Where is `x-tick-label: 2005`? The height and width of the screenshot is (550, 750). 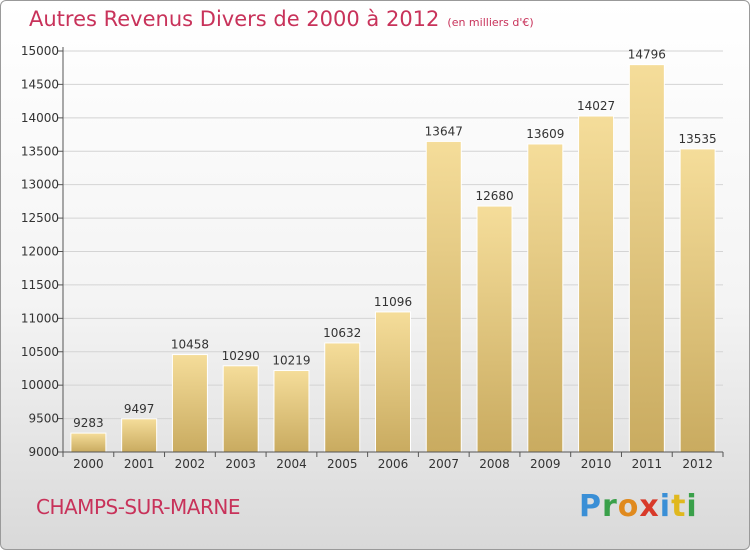
x-tick-label: 2005 is located at coordinates (342, 464).